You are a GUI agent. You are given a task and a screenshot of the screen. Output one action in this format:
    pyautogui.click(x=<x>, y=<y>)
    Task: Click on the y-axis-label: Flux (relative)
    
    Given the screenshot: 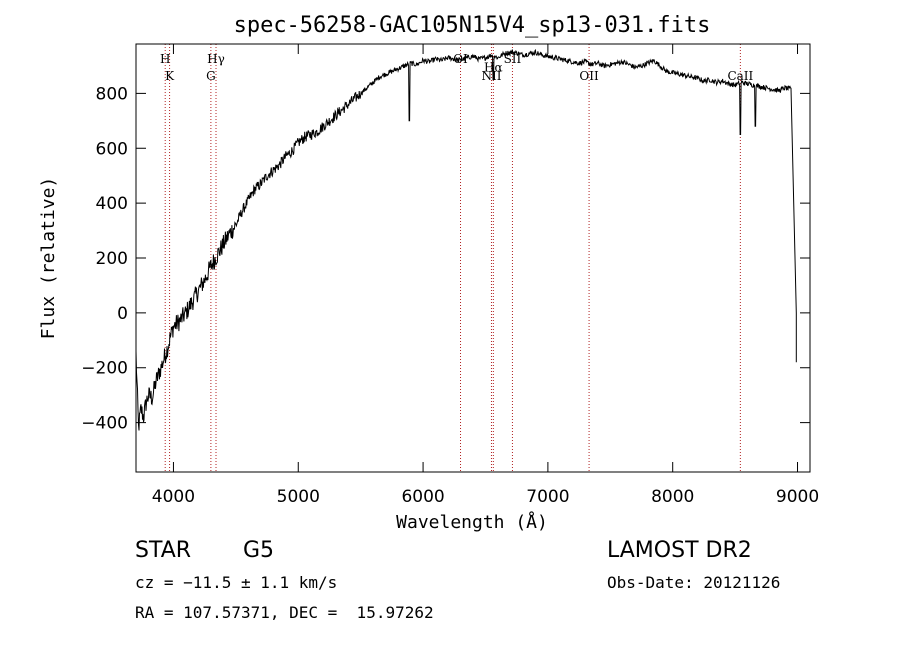 What is the action you would take?
    pyautogui.click(x=48, y=258)
    